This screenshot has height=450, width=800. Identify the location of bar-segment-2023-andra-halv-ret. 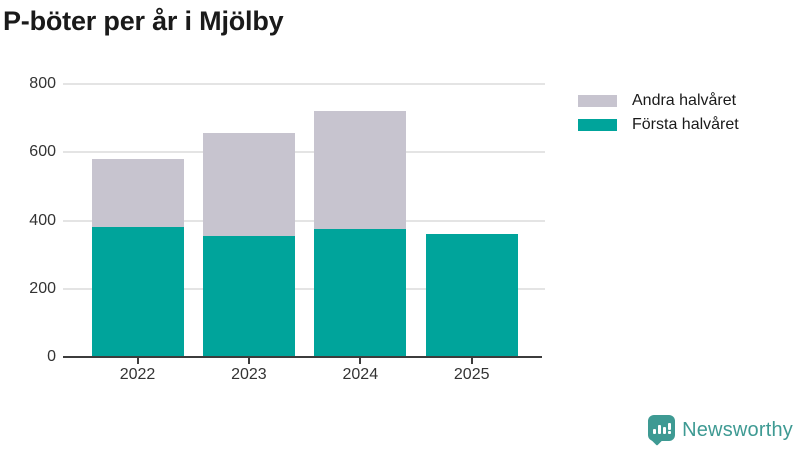
(248, 184).